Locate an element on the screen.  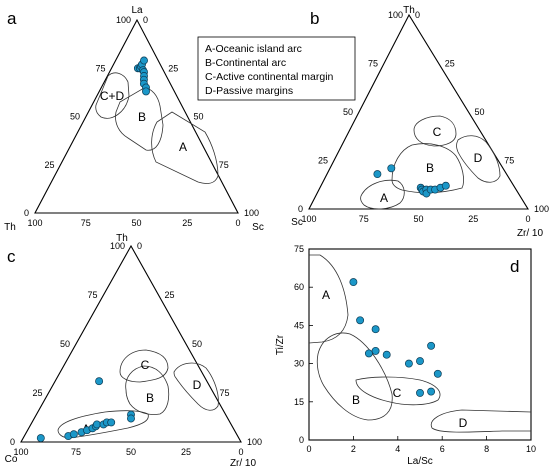
tick-label-bottom-b: 100 is located at coordinates (308, 219).